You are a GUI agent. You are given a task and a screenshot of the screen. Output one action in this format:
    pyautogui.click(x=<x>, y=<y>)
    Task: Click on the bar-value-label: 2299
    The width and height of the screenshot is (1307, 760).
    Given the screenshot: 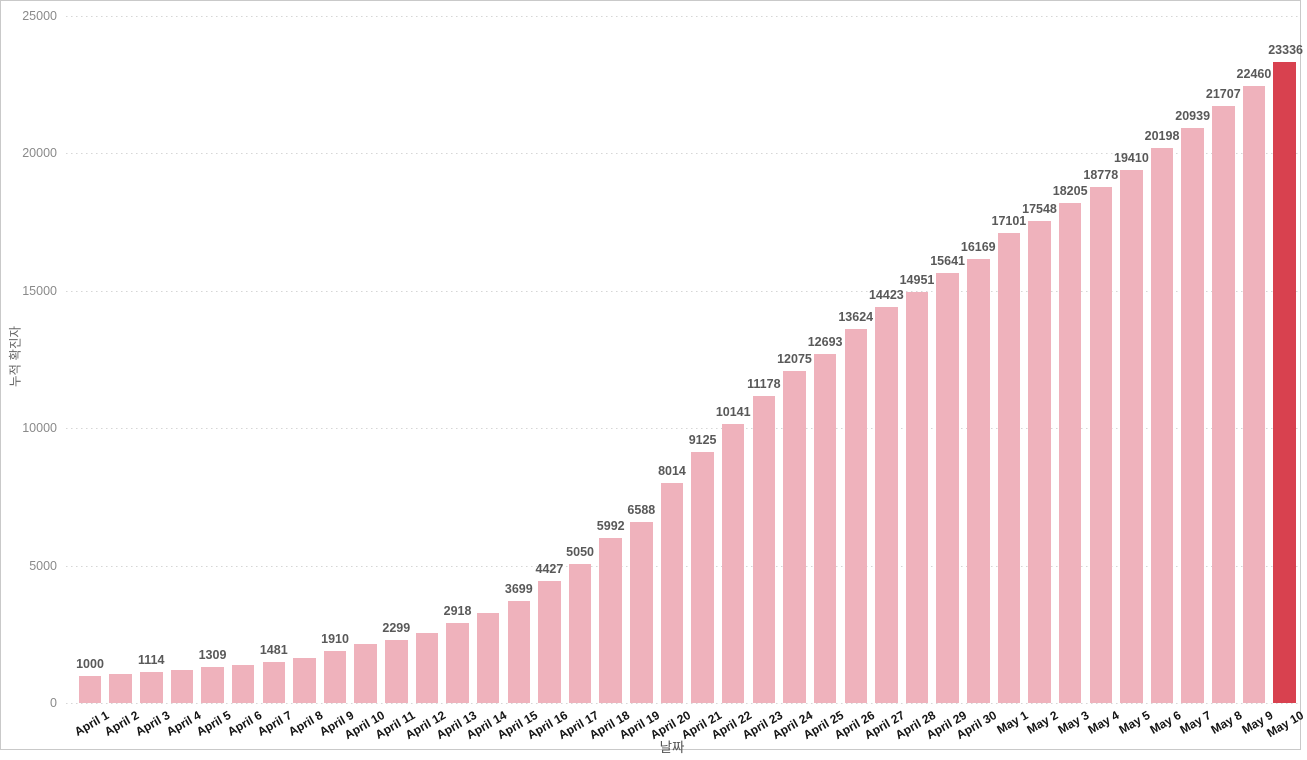 What is the action you would take?
    pyautogui.click(x=396, y=627)
    